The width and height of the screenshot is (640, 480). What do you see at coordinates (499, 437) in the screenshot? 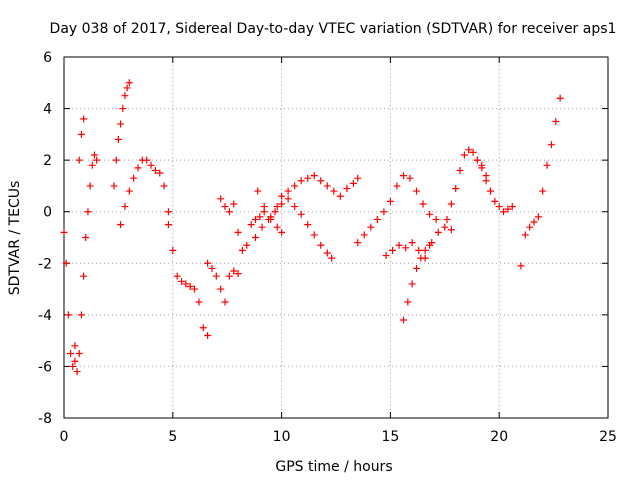
I see `x-tick-label: 20` at bounding box center [499, 437].